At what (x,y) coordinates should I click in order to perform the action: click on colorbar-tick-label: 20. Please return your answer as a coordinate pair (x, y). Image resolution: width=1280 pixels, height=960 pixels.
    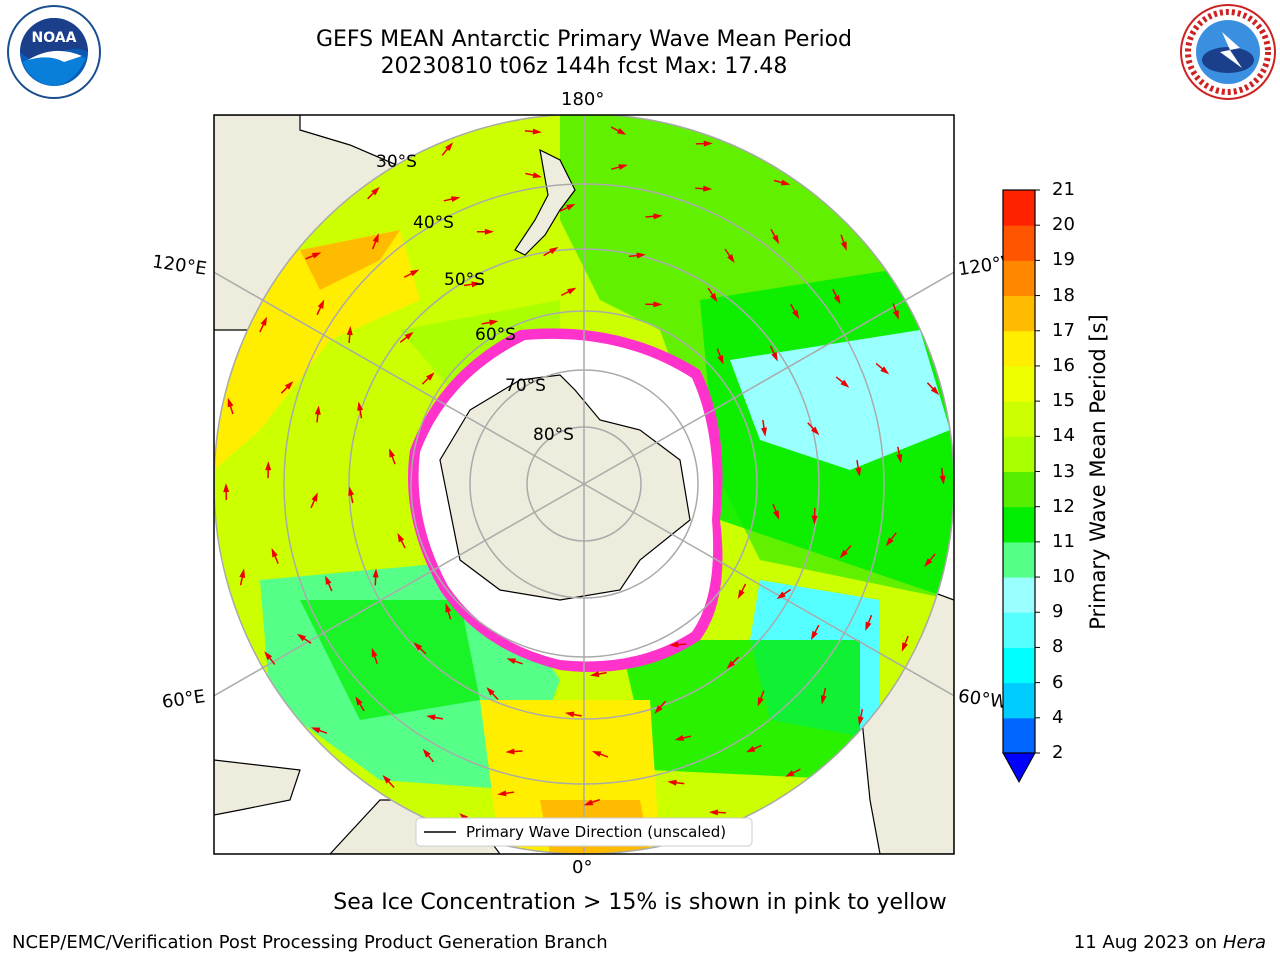
    Looking at the image, I should click on (1063, 225).